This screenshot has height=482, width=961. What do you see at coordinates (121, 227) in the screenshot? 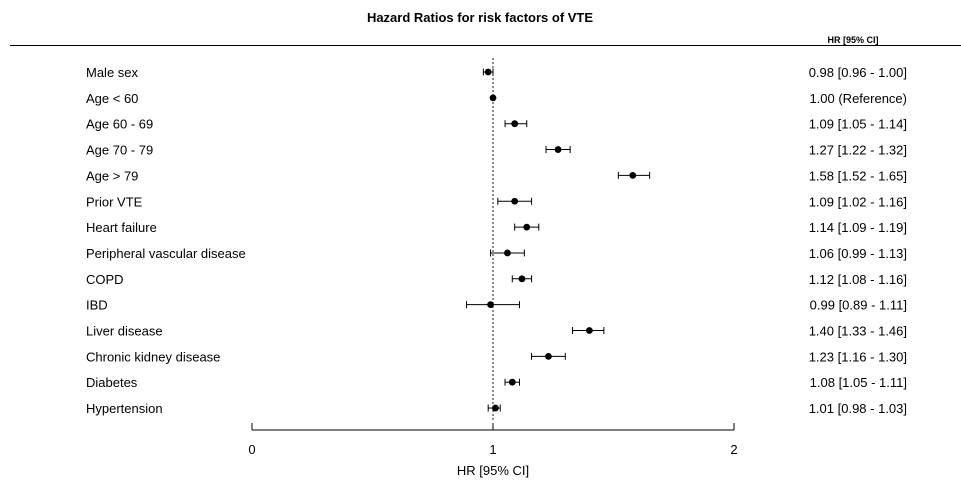
I see `row-label: Heart failure` at bounding box center [121, 227].